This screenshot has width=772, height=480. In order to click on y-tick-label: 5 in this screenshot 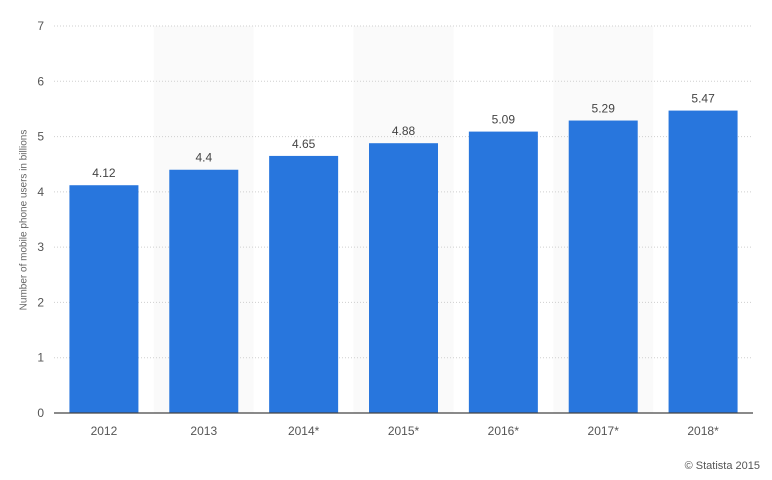, I will do `click(40, 137)`.